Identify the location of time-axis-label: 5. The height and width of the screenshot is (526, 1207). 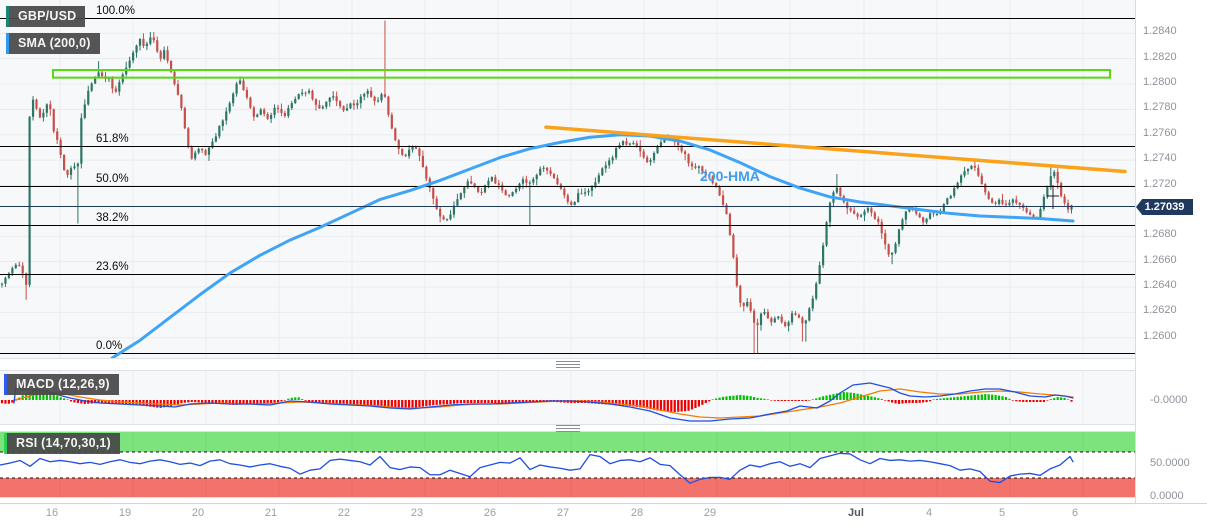
(1002, 513).